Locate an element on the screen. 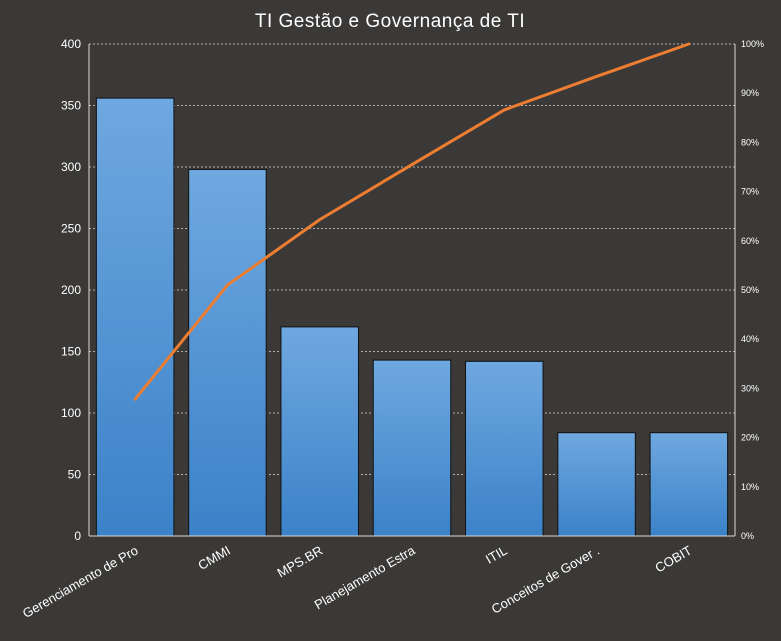 The height and width of the screenshot is (641, 781). y2-tick-label: 90% is located at coordinates (750, 93).